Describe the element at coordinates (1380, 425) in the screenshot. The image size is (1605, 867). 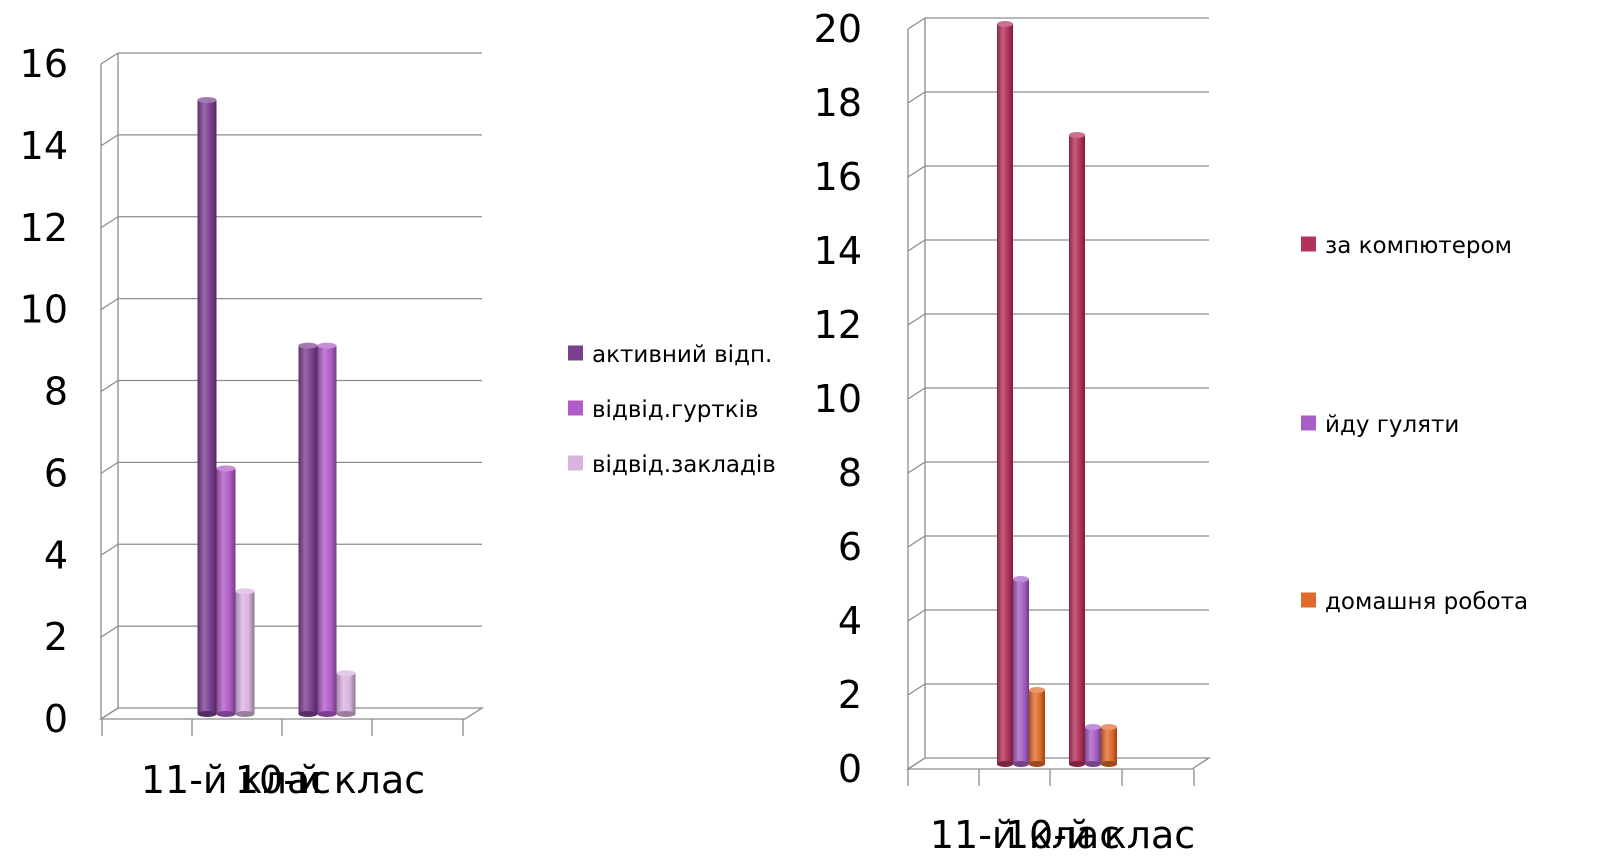
I see `legend-item: йду гуляти` at that location.